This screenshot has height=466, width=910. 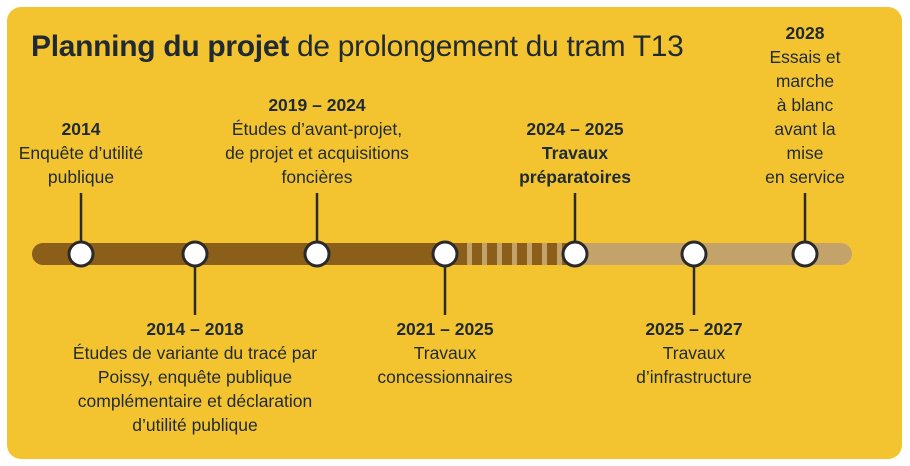 I want to click on milestone-label: 2021 – 2025 Travaux concessionnaires, so click(x=444, y=353).